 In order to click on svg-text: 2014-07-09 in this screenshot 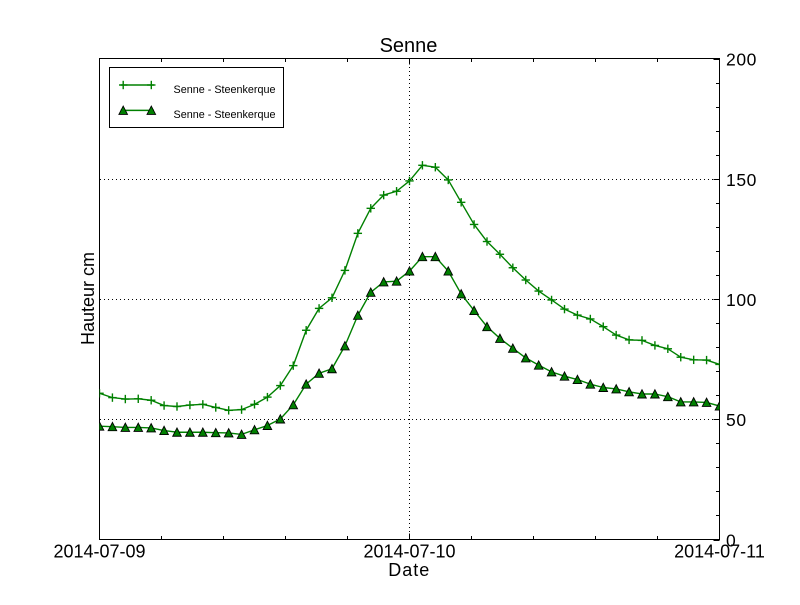, I will do `click(99, 551)`.